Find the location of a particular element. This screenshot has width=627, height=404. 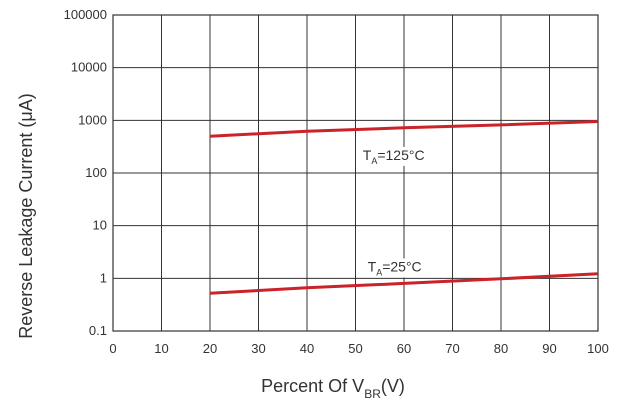

x-tick-label: 100 is located at coordinates (598, 348).